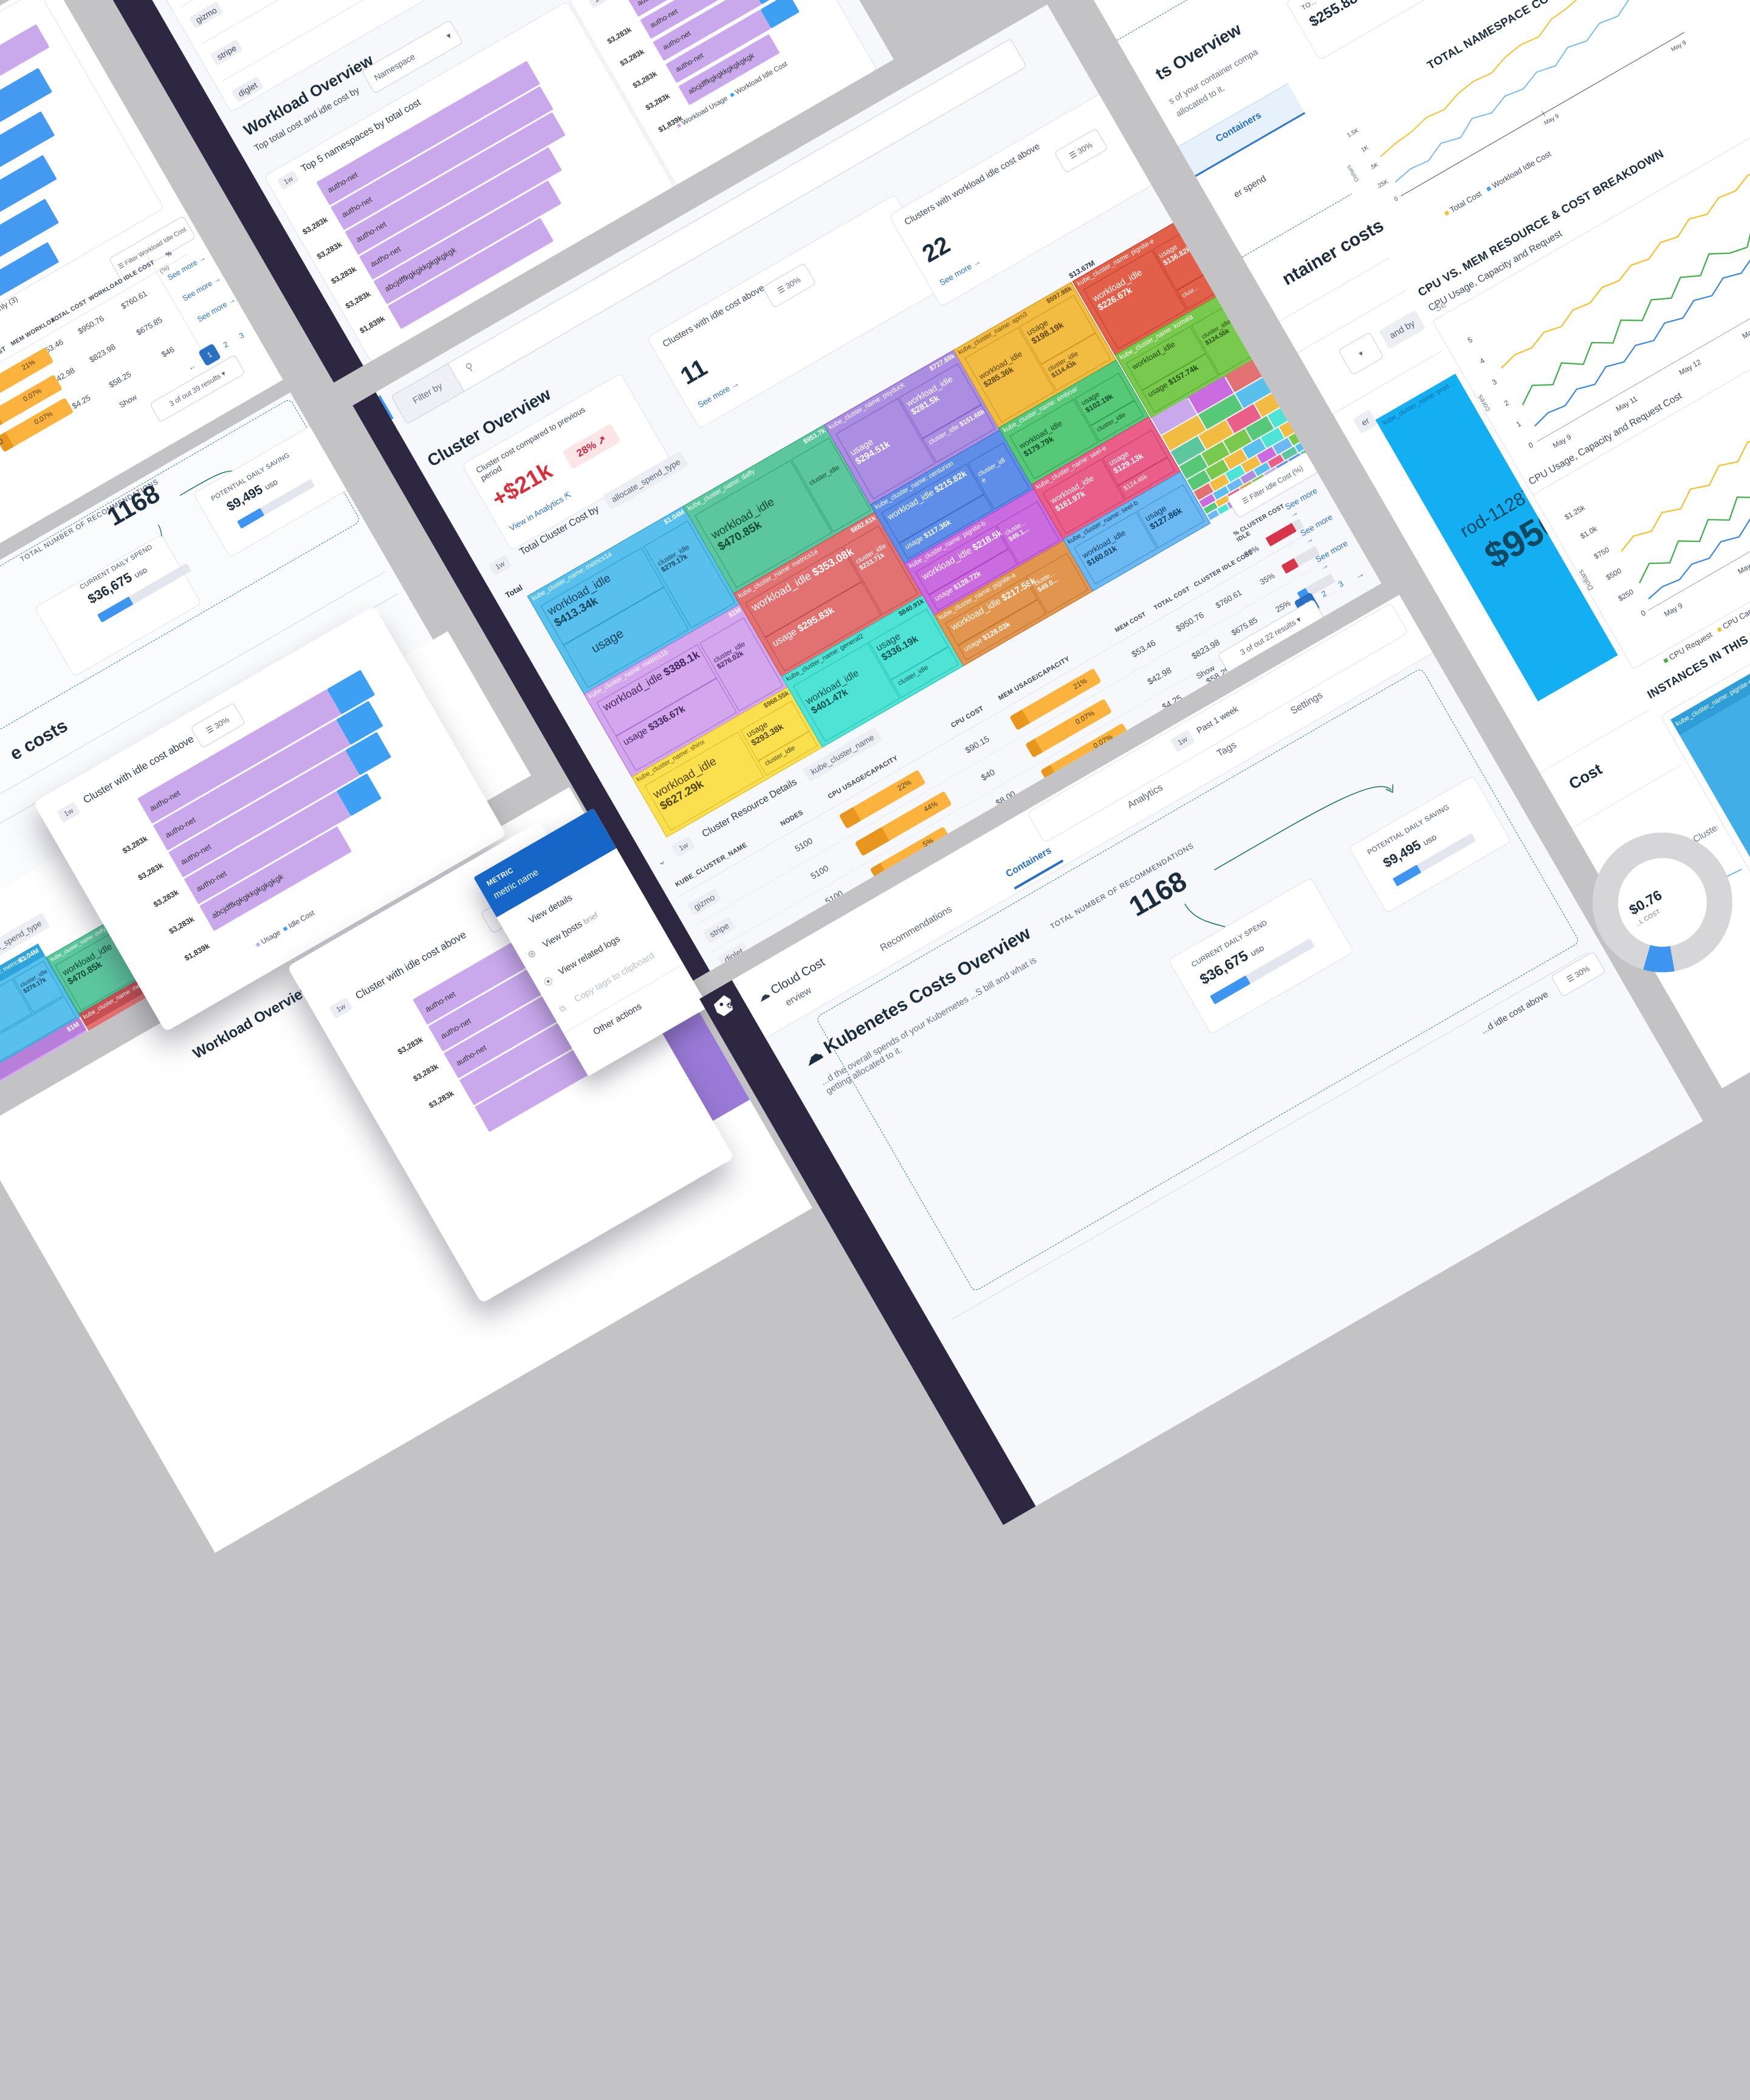 This screenshot has width=1750, height=2100. I want to click on svg-text: cores, so click(1483, 403).